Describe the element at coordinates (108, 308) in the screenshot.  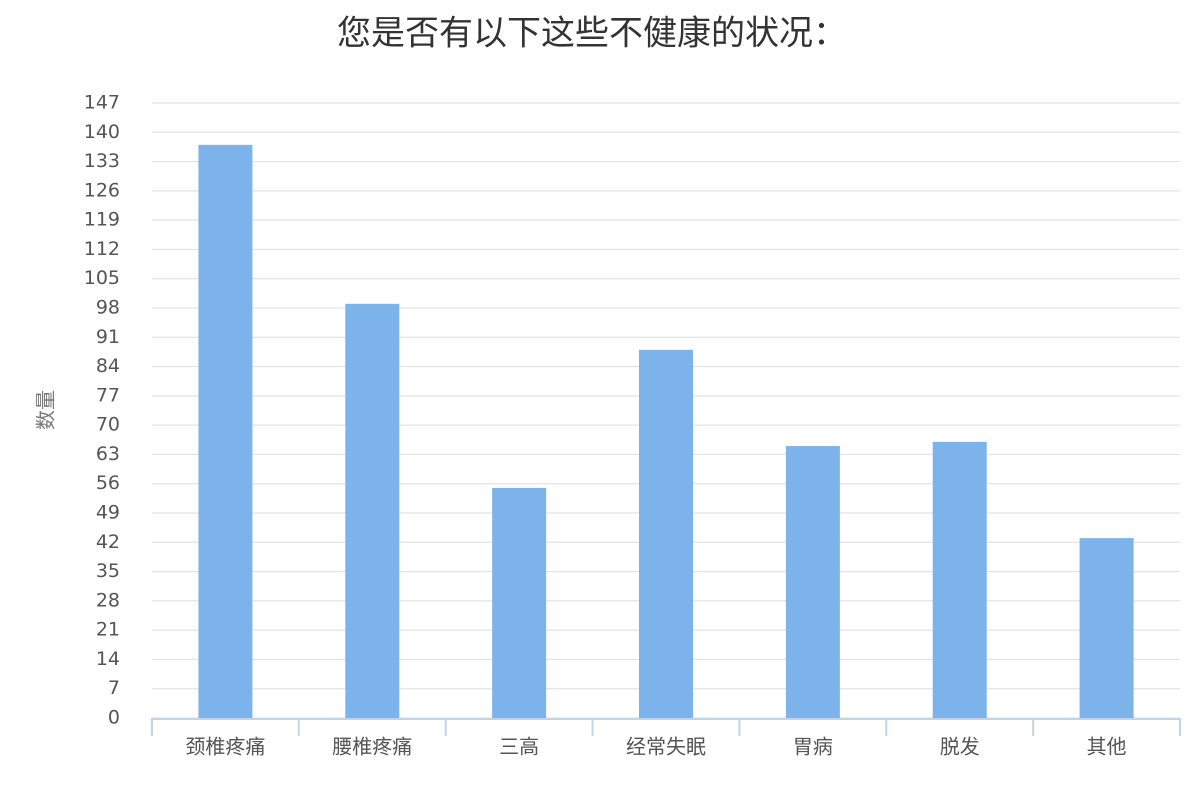
I see `y-tick-label: 98` at that location.